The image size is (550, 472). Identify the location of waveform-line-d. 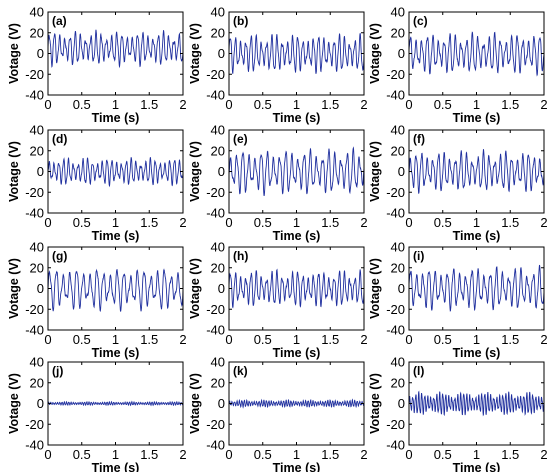
(115, 172).